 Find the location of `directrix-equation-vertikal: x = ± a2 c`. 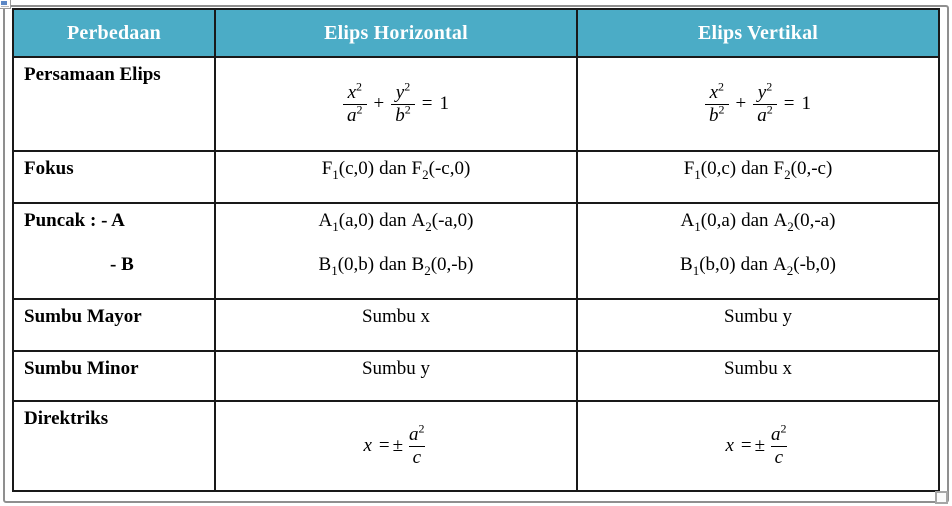

directrix-equation-vertikal: x = ± a2 c is located at coordinates (757, 445).